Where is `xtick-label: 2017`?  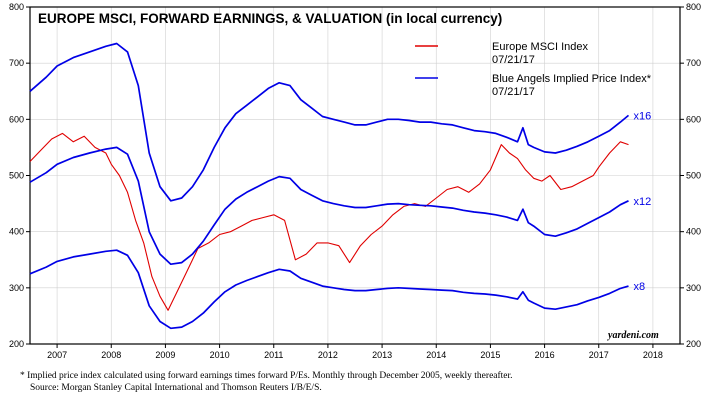
xtick-label: 2017 is located at coordinates (599, 355).